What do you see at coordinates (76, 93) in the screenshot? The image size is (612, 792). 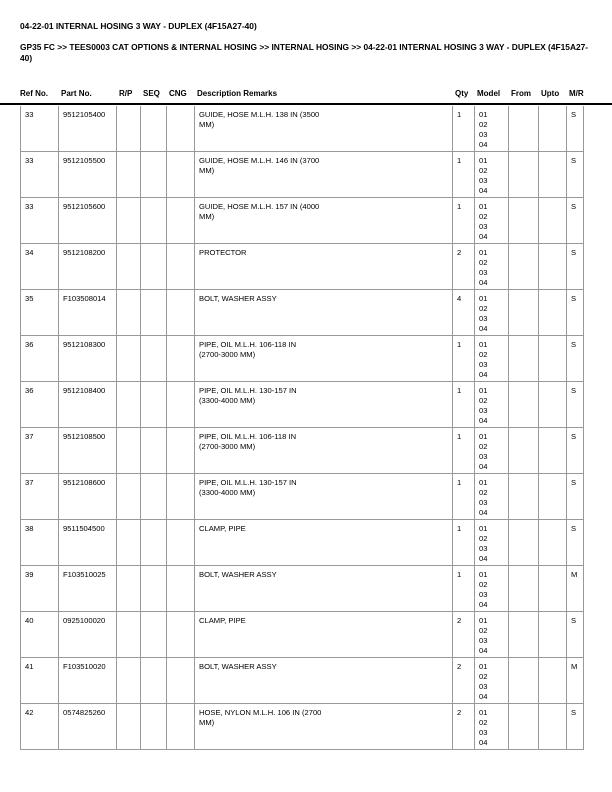 I see `column-header-part-no: Part No.` at bounding box center [76, 93].